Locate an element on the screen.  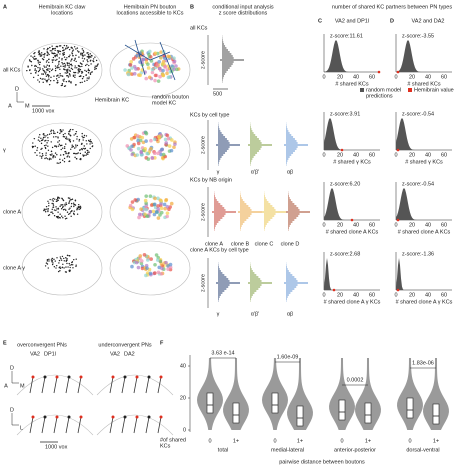
label: # shared clone A γ KCs is located at coordinates (424, 302).